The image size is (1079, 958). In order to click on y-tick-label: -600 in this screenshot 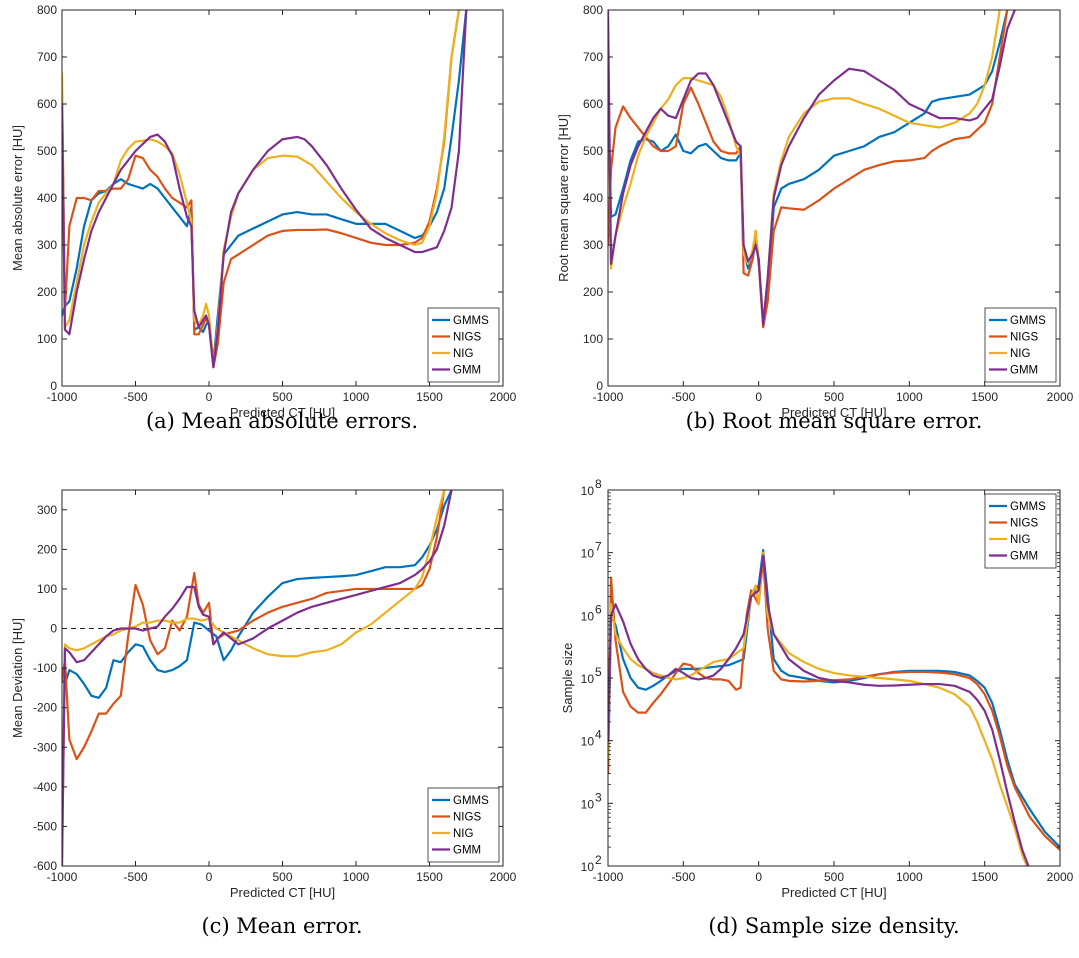, I will do `click(45, 866)`.